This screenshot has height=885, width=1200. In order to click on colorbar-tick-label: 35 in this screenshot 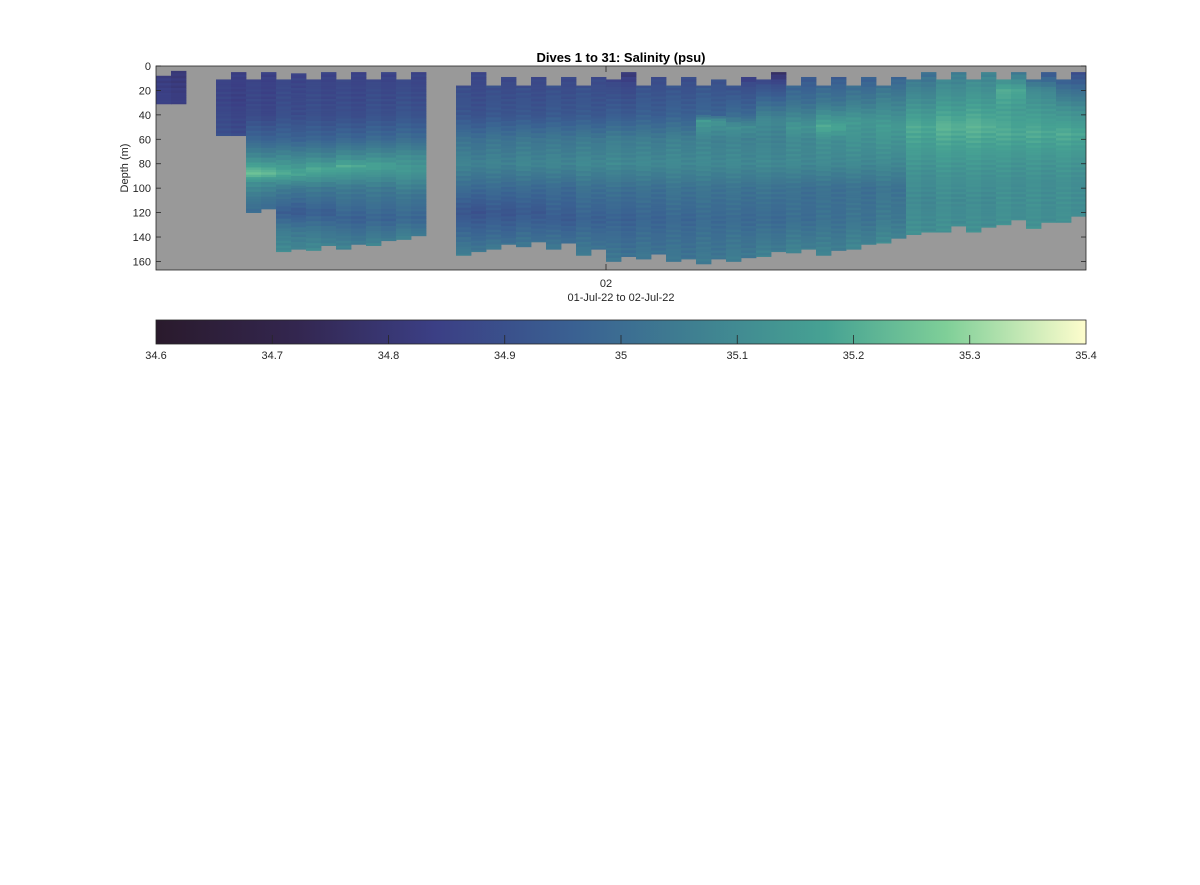, I will do `click(621, 356)`.